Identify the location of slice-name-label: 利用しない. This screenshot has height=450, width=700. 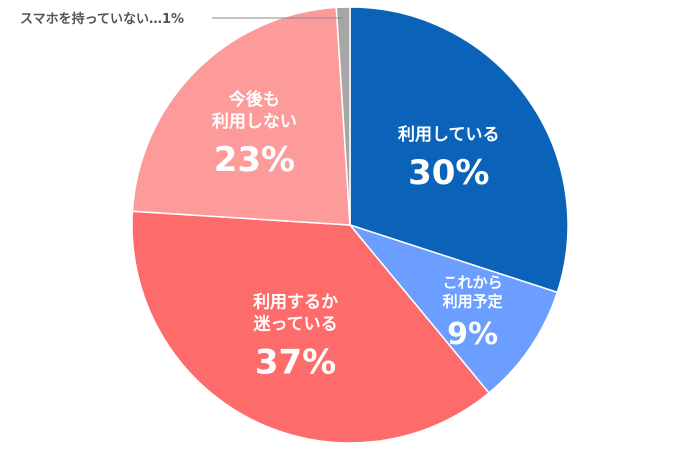
(254, 121).